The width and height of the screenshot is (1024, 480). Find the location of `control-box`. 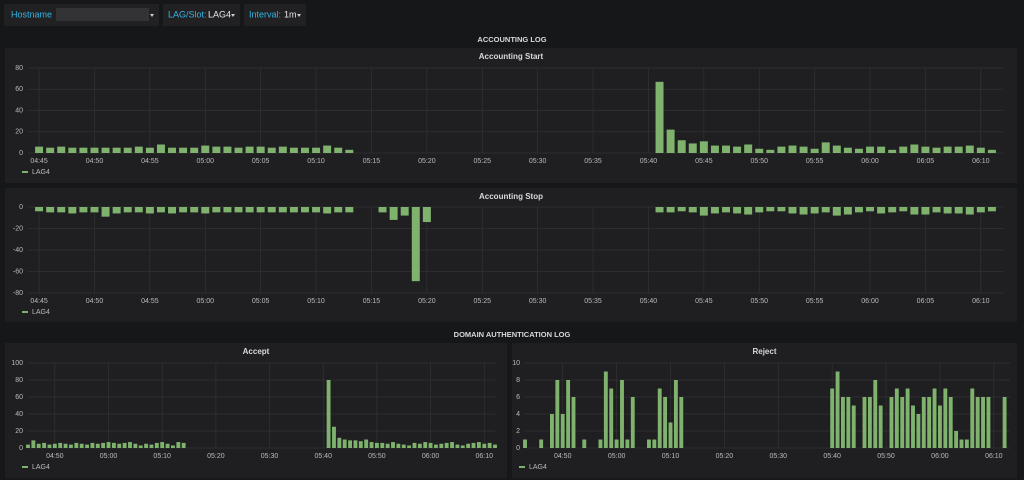

control-box is located at coordinates (201, 15).